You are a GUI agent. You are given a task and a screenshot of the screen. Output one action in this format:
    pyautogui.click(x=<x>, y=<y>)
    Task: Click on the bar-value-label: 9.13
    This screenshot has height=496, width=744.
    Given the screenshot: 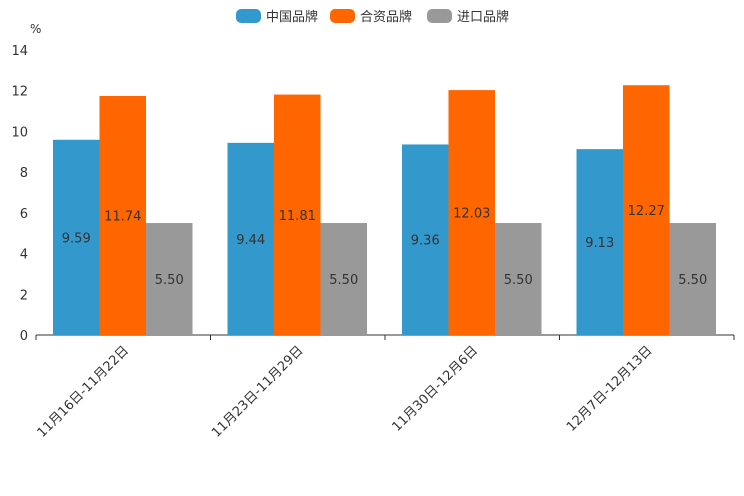 What is the action you would take?
    pyautogui.click(x=599, y=243)
    